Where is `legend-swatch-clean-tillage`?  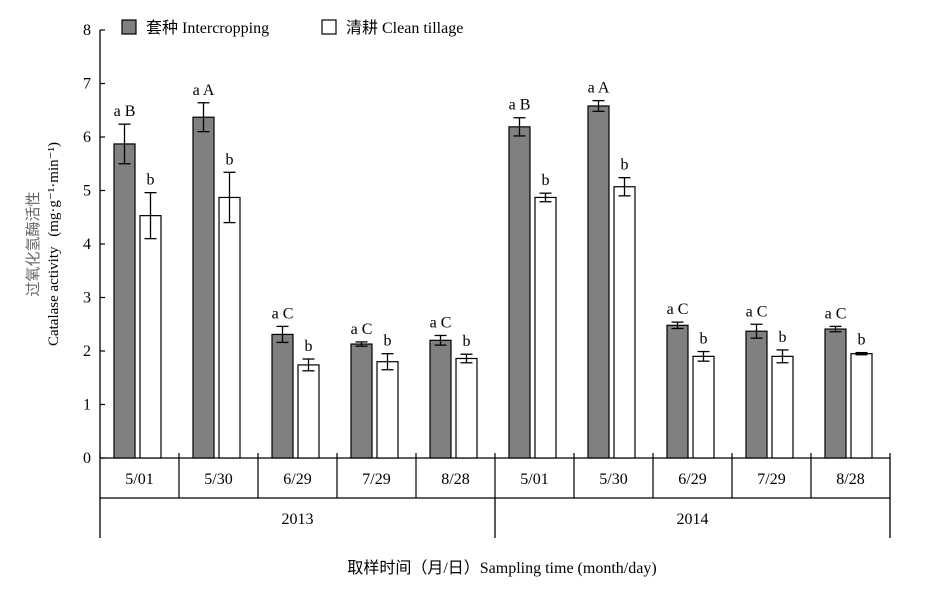 legend-swatch-clean-tillage is located at coordinates (329, 27).